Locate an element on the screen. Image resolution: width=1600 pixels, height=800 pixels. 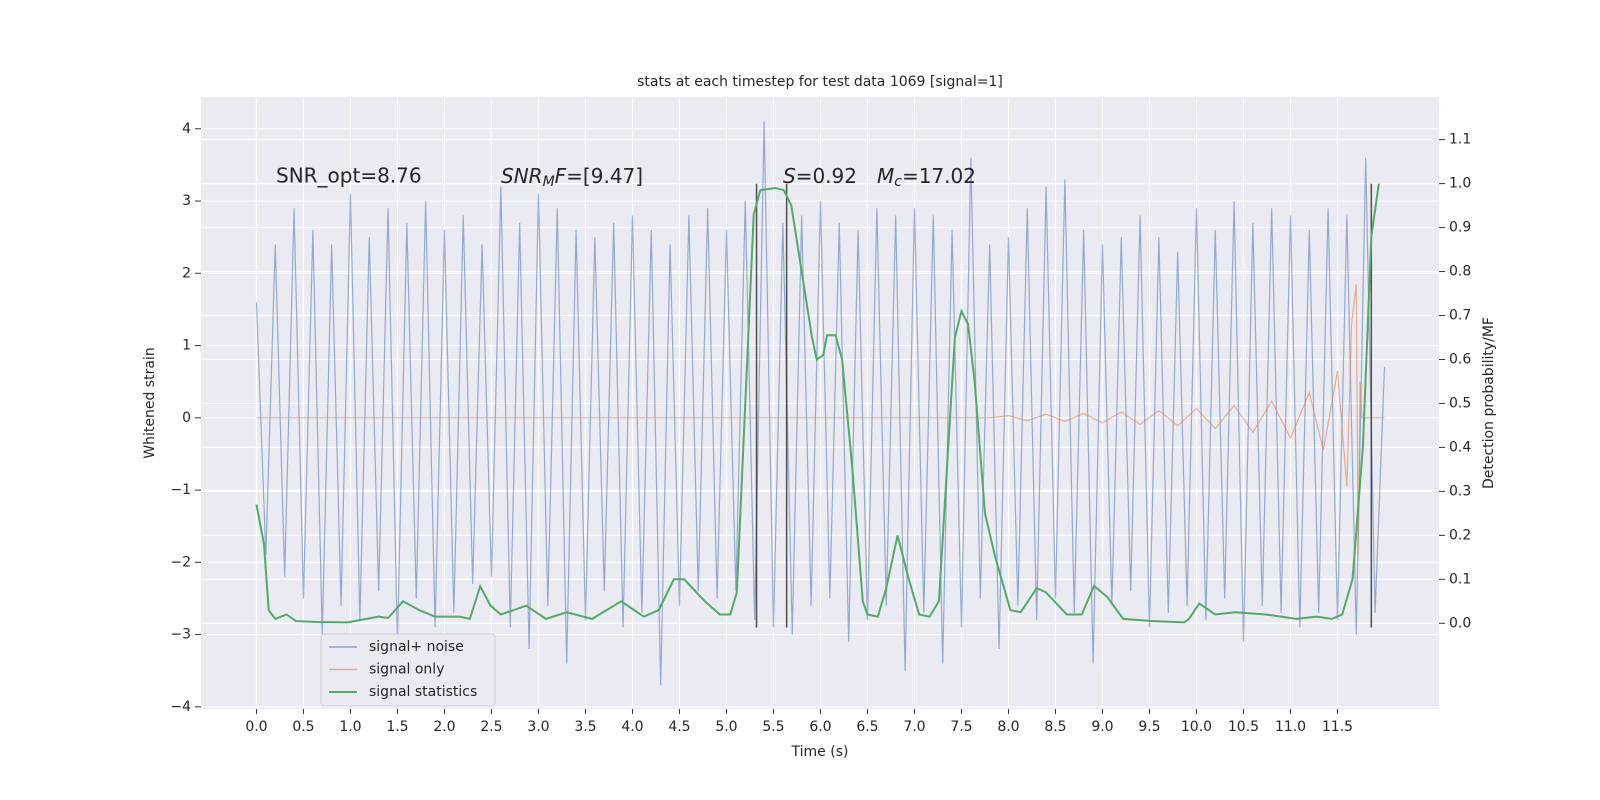
y-tick-label: 3 is located at coordinates (186, 201).